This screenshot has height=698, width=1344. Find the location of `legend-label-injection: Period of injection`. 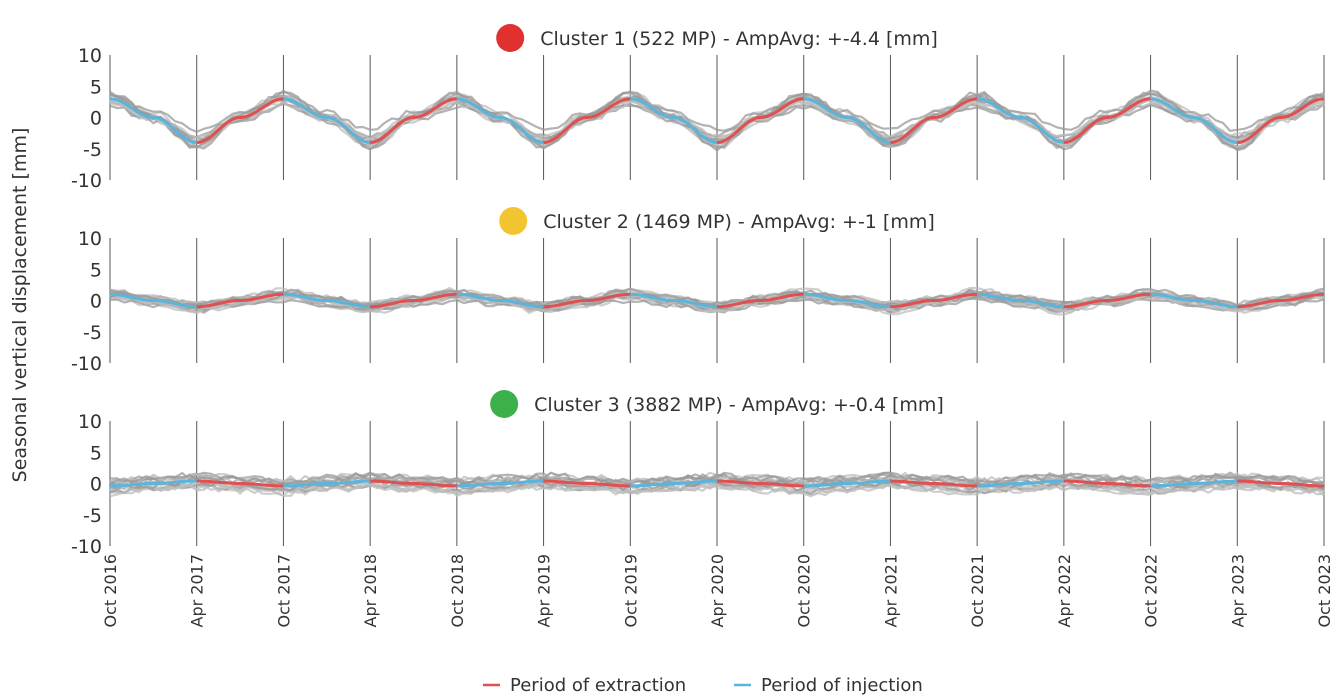

legend-label-injection: Period of injection is located at coordinates (842, 685).